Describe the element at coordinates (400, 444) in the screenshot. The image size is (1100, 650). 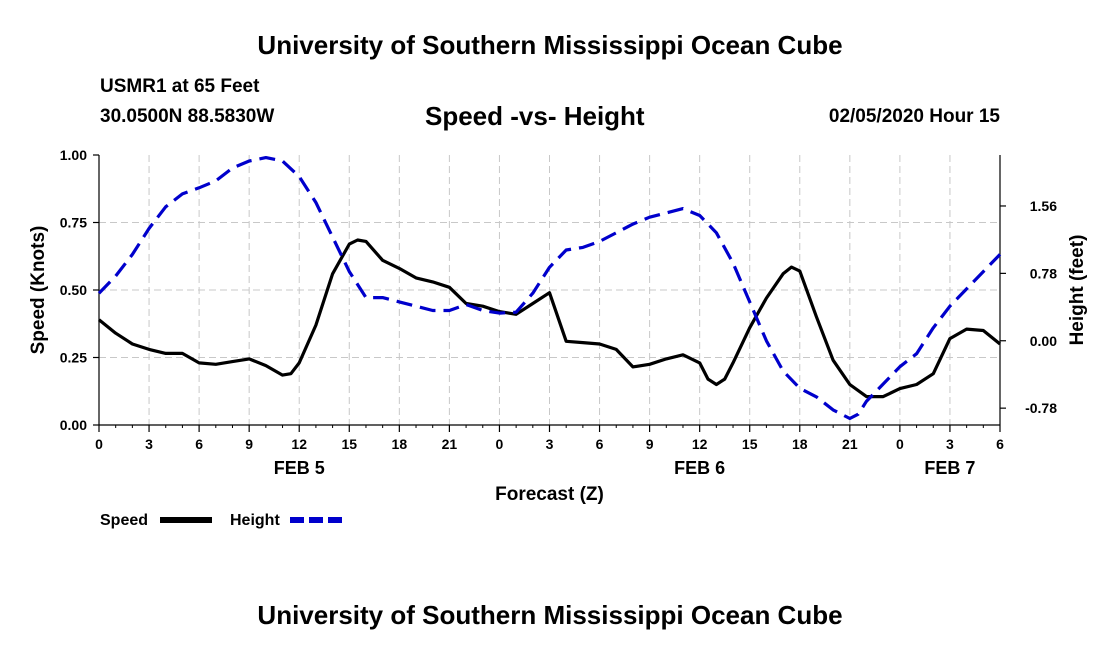
I see `x-tick-label-6: 18` at that location.